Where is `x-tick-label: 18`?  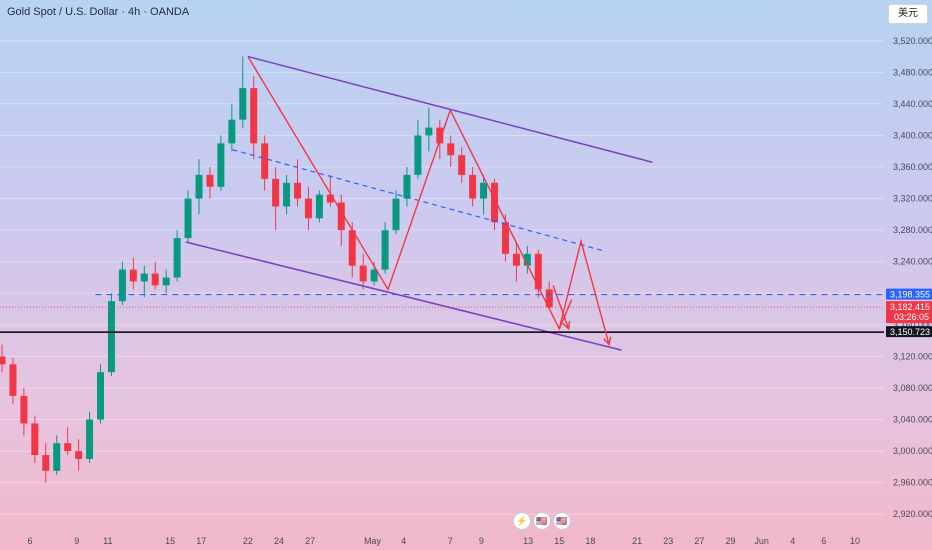 x-tick-label: 18 is located at coordinates (590, 541).